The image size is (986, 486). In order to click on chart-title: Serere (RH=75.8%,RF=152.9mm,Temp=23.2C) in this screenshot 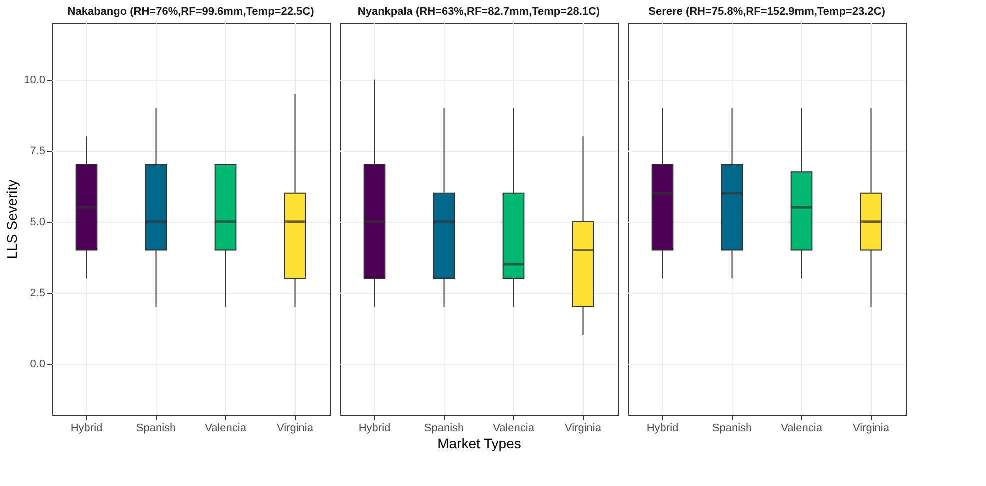, I will do `click(767, 12)`.